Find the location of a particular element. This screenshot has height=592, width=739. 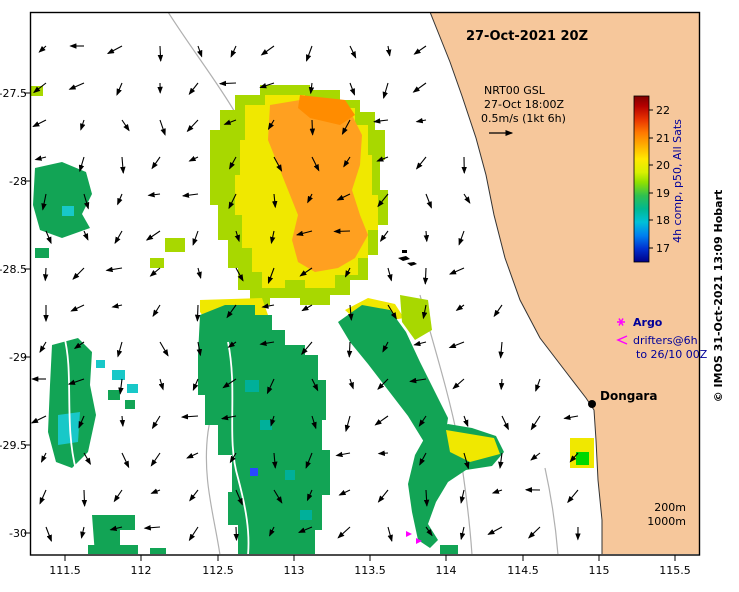

colorbar-tick-label: 19 is located at coordinates (663, 193).